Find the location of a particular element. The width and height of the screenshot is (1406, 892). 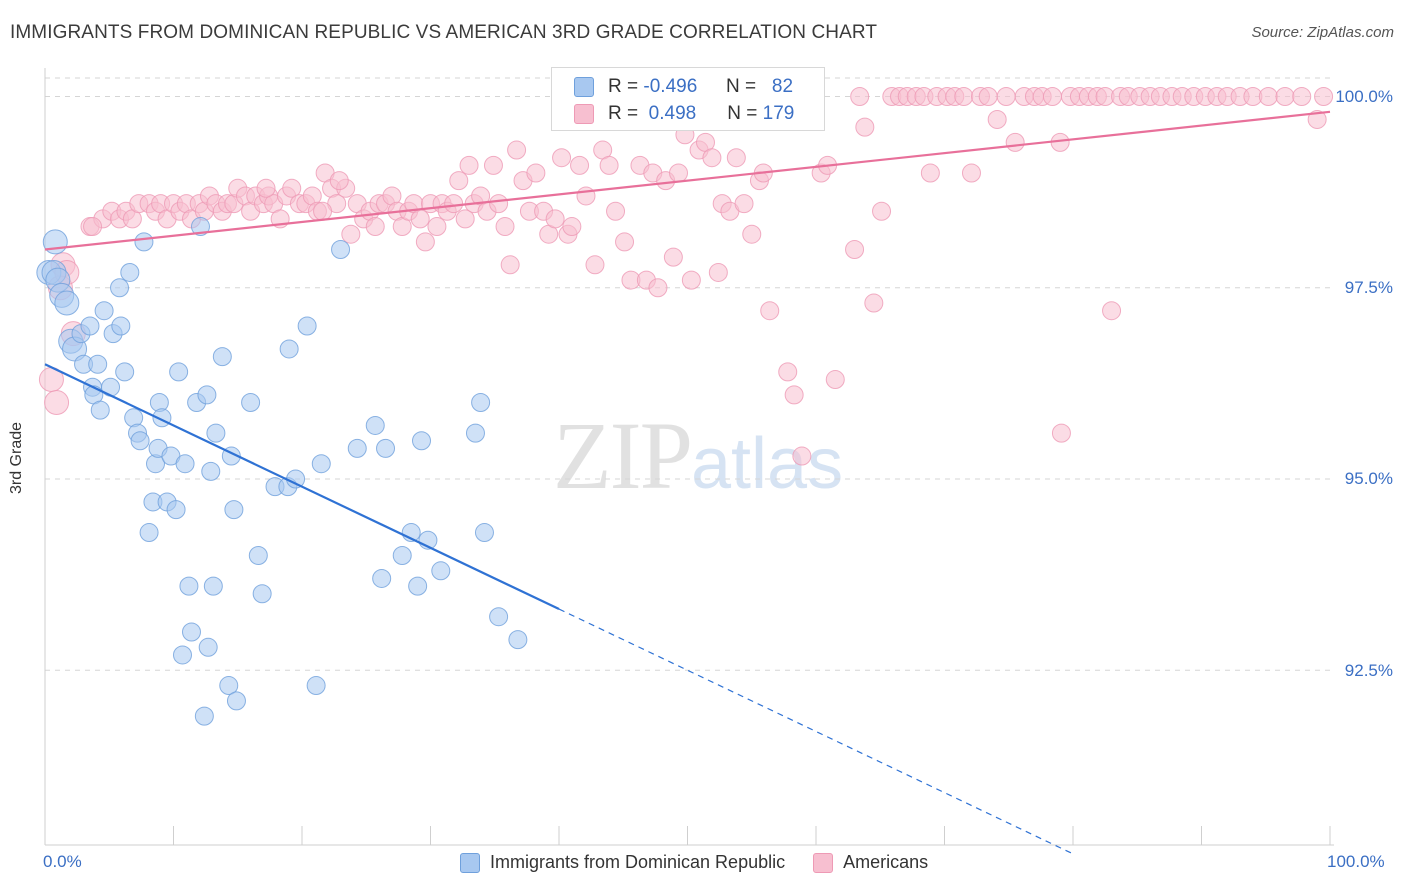

stats-r-value-blue: -0.496 is located at coordinates (670, 86).